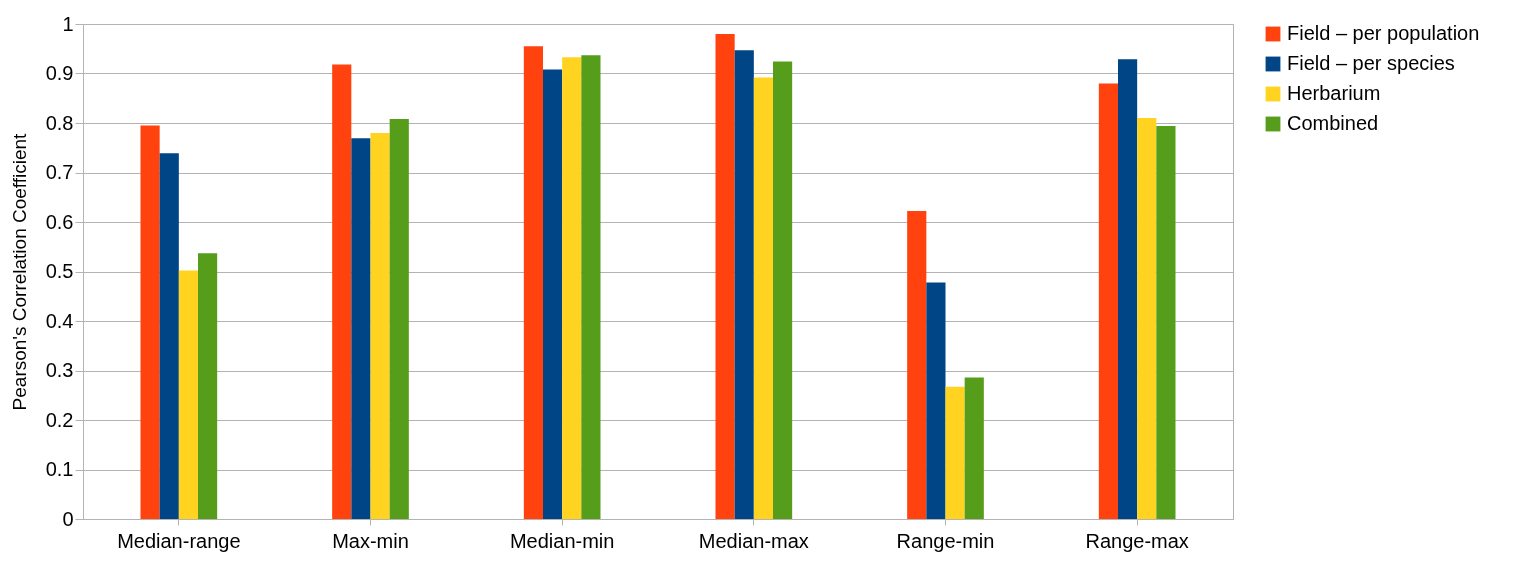  What do you see at coordinates (753, 540) in the screenshot?
I see `x-tick-label: Median-max` at bounding box center [753, 540].